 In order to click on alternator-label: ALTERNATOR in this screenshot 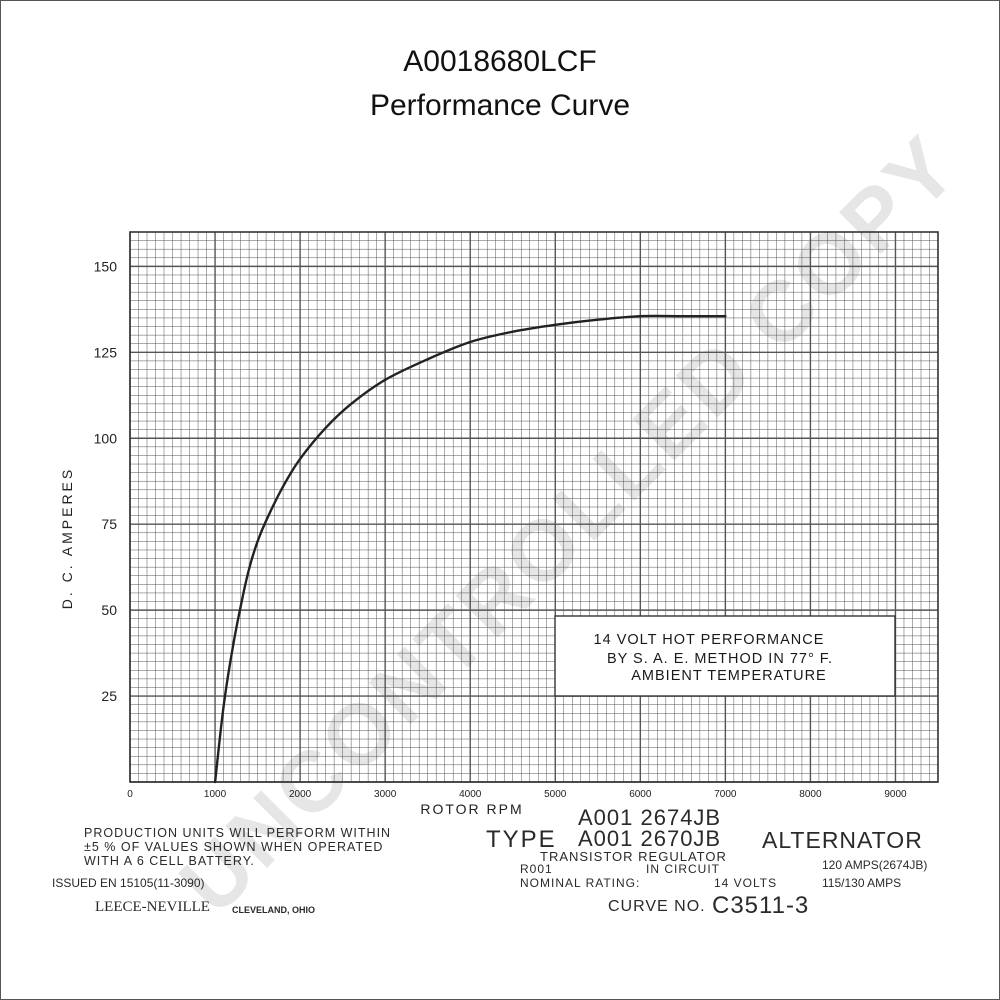, I will do `click(842, 840)`.